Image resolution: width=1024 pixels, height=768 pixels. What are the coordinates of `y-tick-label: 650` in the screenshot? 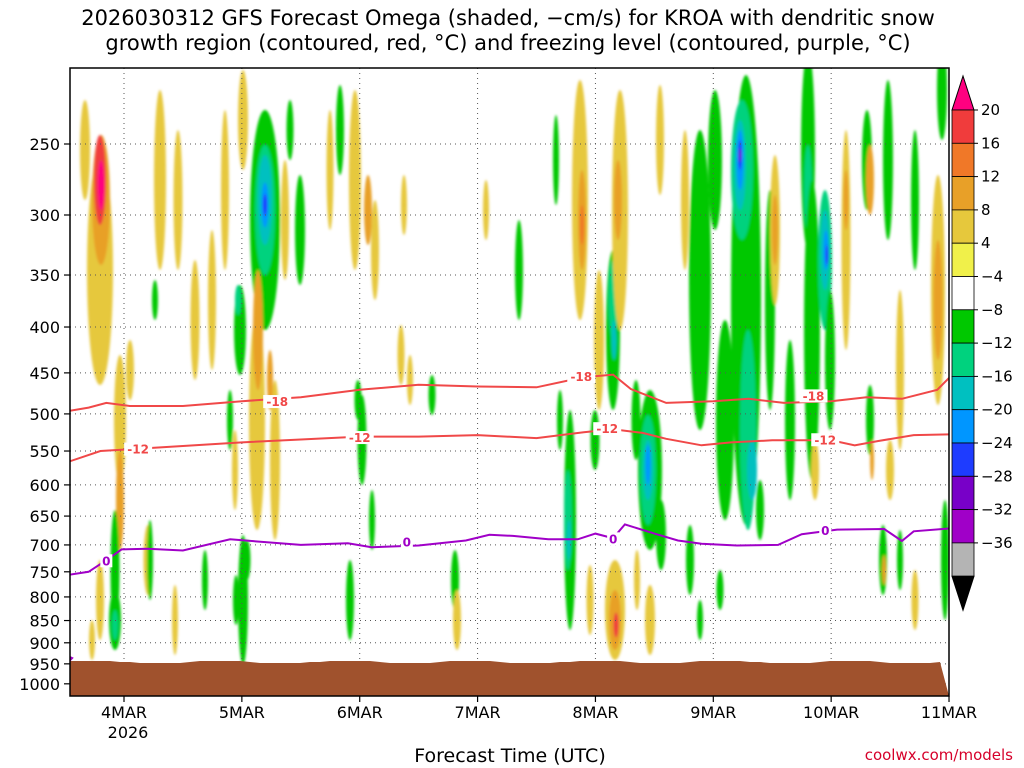 It's located at (44, 516).